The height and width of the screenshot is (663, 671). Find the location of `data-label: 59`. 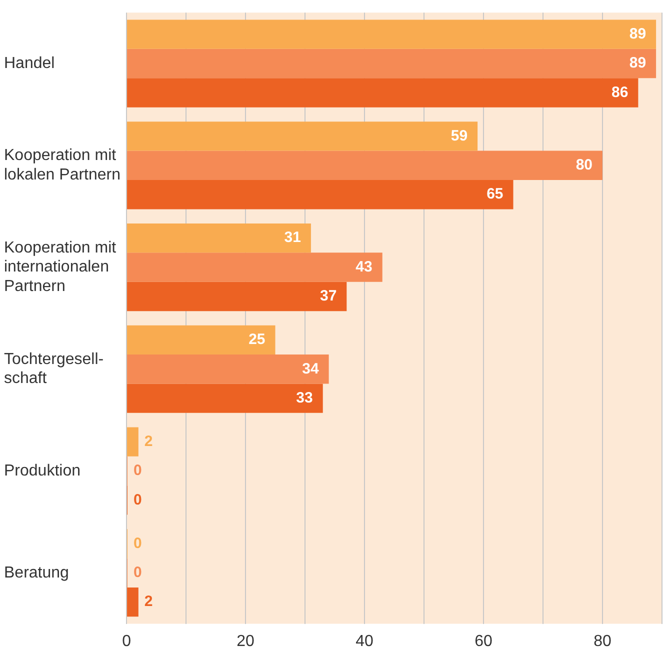

data-label: 59 is located at coordinates (459, 135).